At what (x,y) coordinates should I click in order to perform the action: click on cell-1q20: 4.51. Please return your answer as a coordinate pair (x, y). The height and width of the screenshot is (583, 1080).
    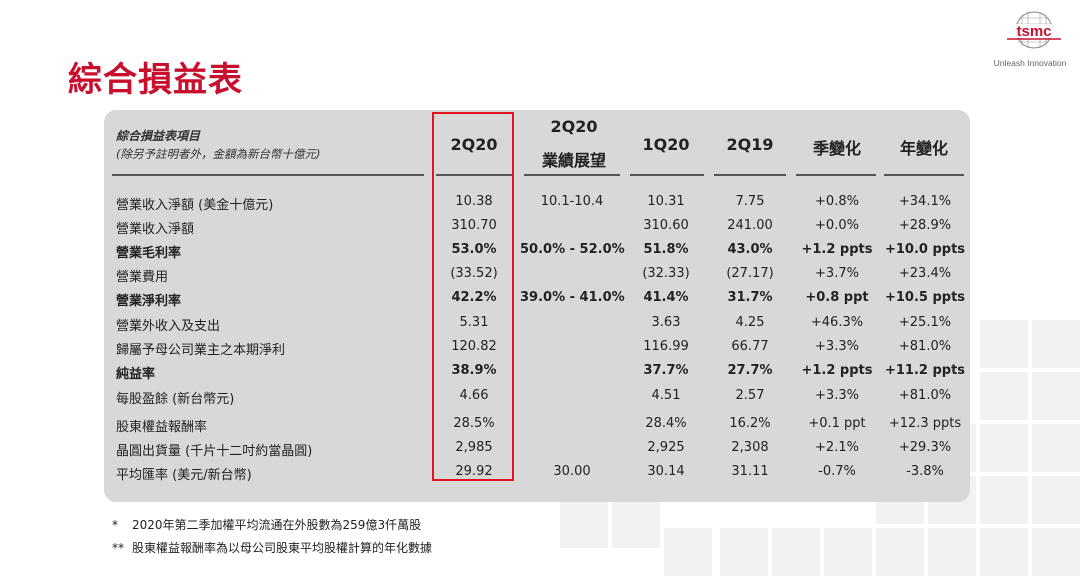
    Looking at the image, I should click on (666, 395).